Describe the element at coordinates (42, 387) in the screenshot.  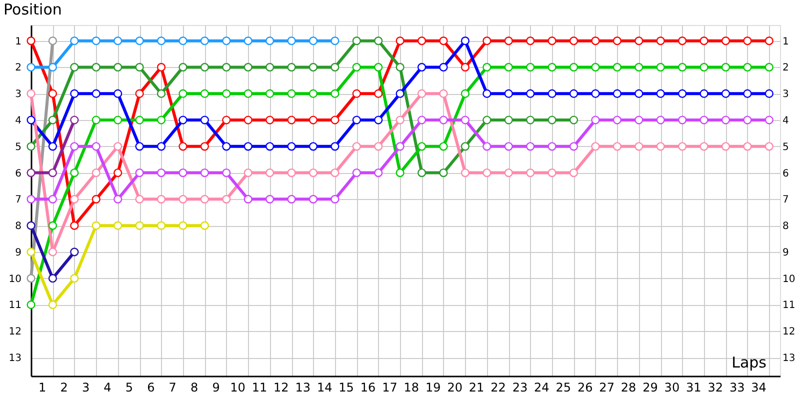
I see `x-tick-label: 1` at that location.